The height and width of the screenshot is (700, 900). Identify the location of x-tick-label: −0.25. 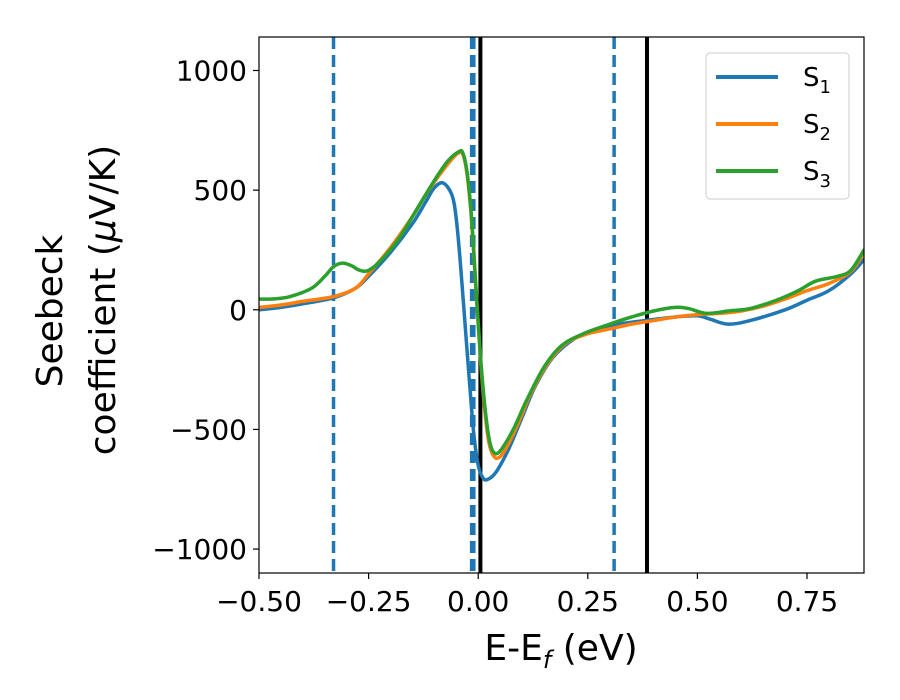
(369, 601).